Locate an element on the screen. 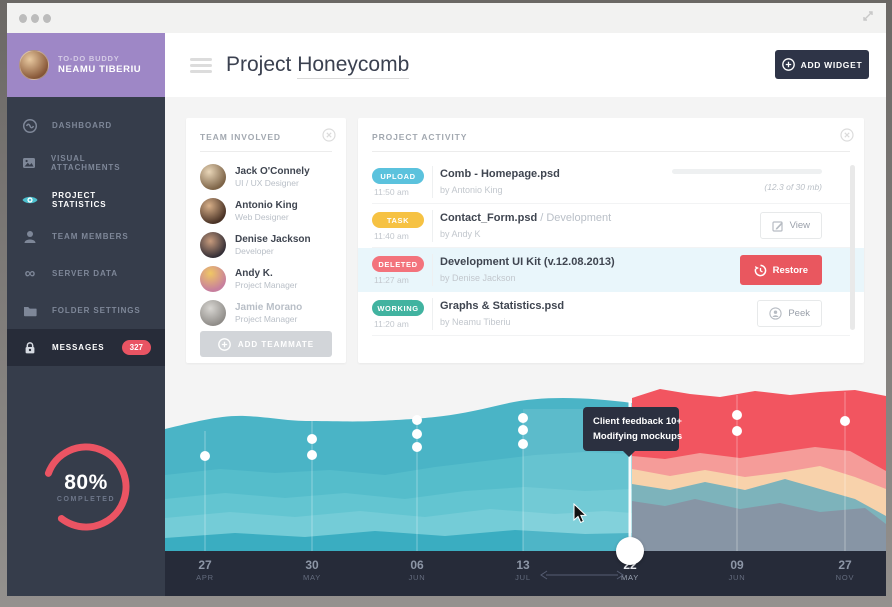  user-profile: TO-DO BUDDY NEAMU TIBERIU is located at coordinates (86, 65).